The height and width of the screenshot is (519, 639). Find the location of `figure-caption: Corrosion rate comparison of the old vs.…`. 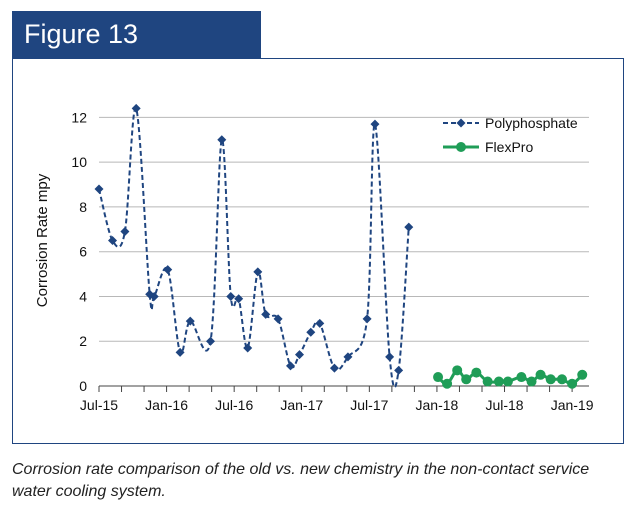

figure-caption: Corrosion rate comparison of the old vs.… is located at coordinates (301, 480).